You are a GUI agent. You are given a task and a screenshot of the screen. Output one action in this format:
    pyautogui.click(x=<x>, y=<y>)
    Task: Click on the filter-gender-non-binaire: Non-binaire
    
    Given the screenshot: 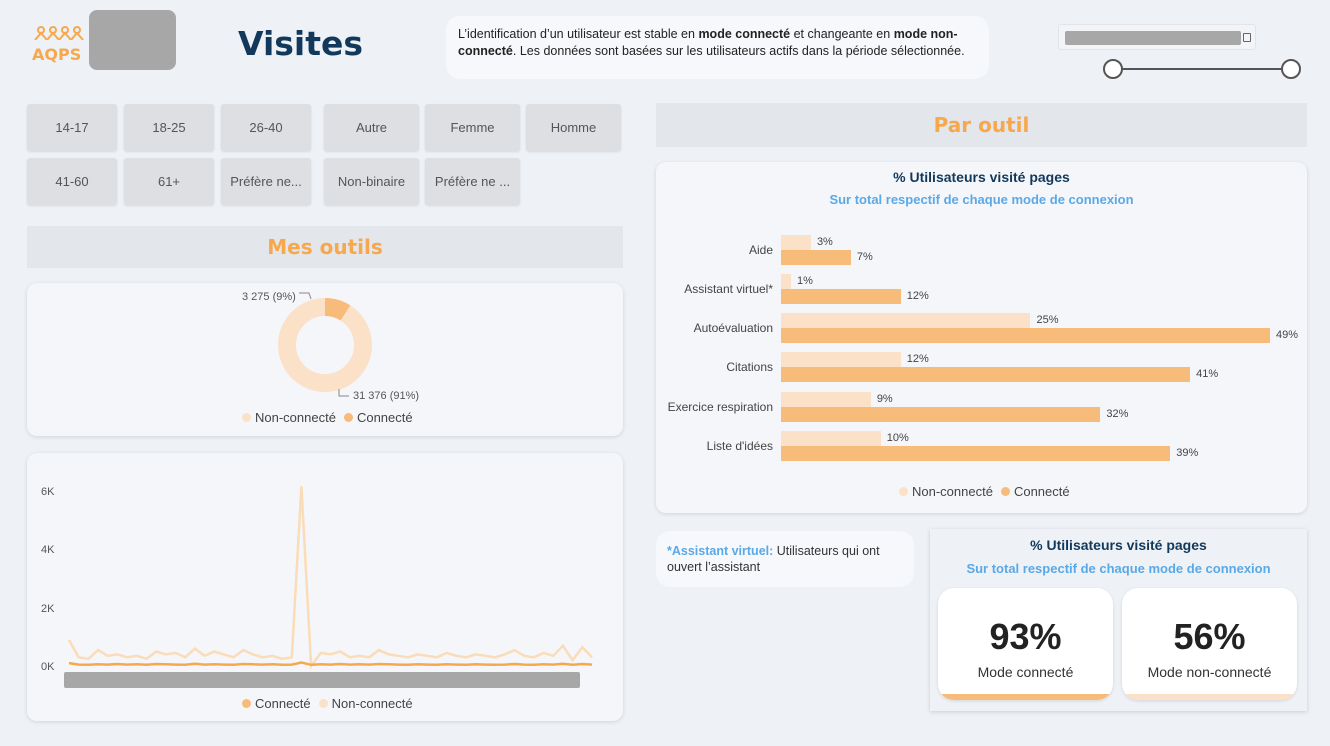 What is the action you would take?
    pyautogui.click(x=371, y=181)
    